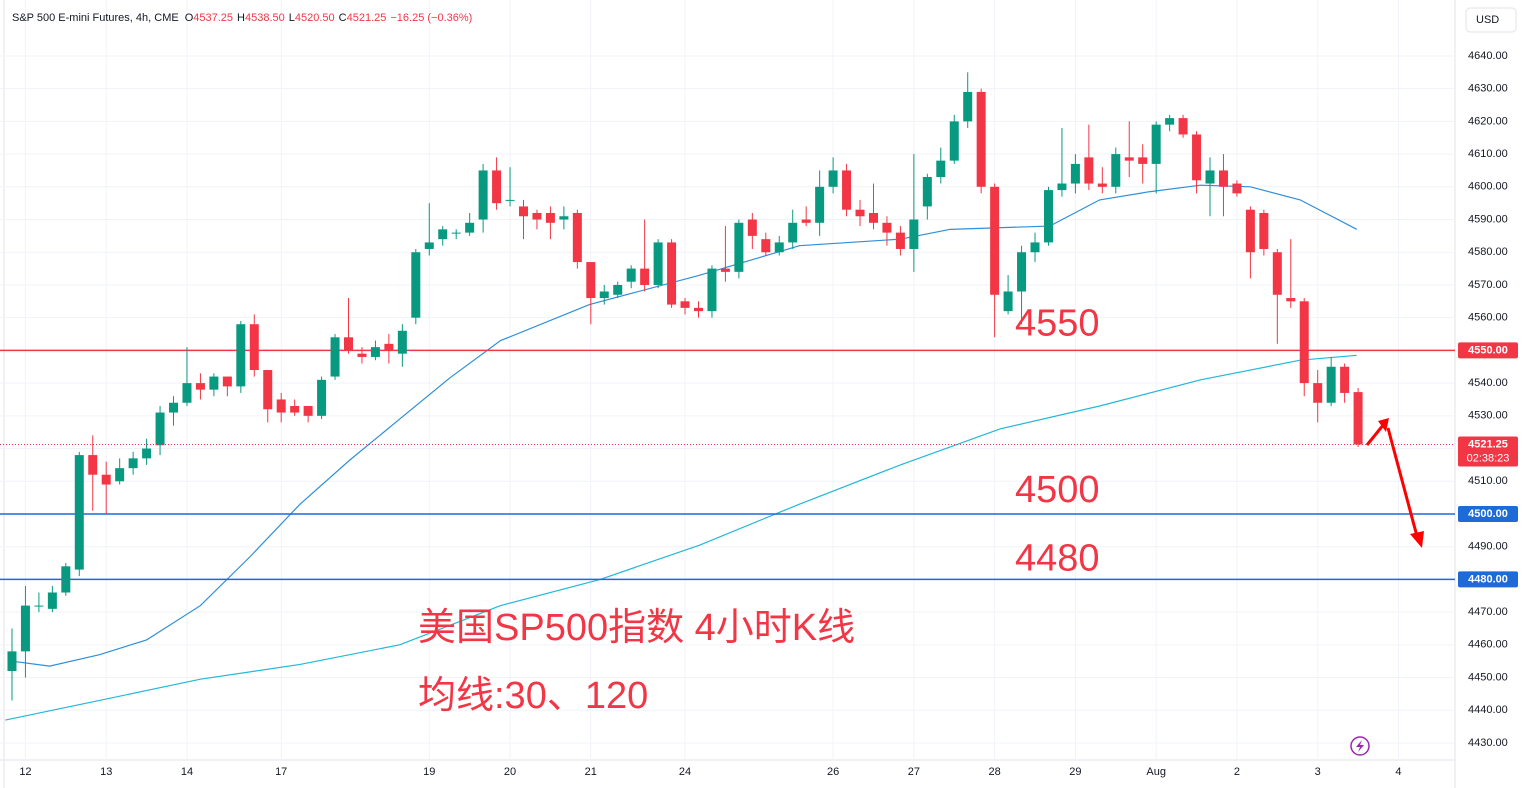 The height and width of the screenshot is (788, 1523). What do you see at coordinates (1075, 772) in the screenshot?
I see `x-tick-label: 29` at bounding box center [1075, 772].